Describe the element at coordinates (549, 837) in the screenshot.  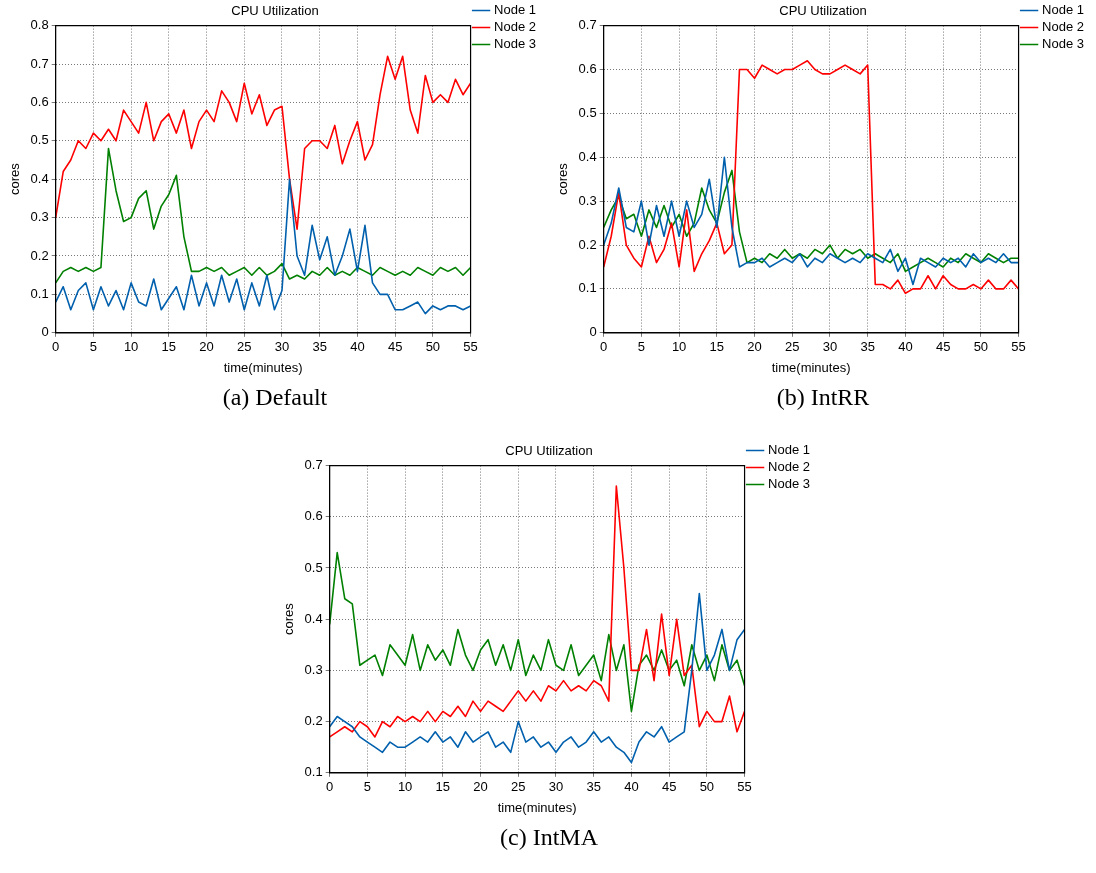
I see `text: (c) IntMA` at that location.